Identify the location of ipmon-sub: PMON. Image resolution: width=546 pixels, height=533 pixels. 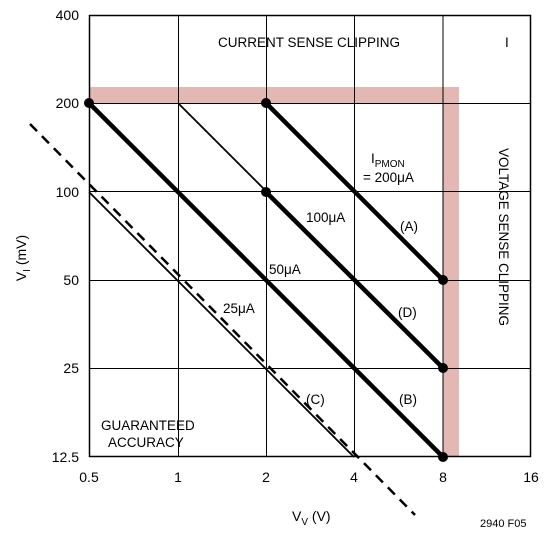
(390, 164).